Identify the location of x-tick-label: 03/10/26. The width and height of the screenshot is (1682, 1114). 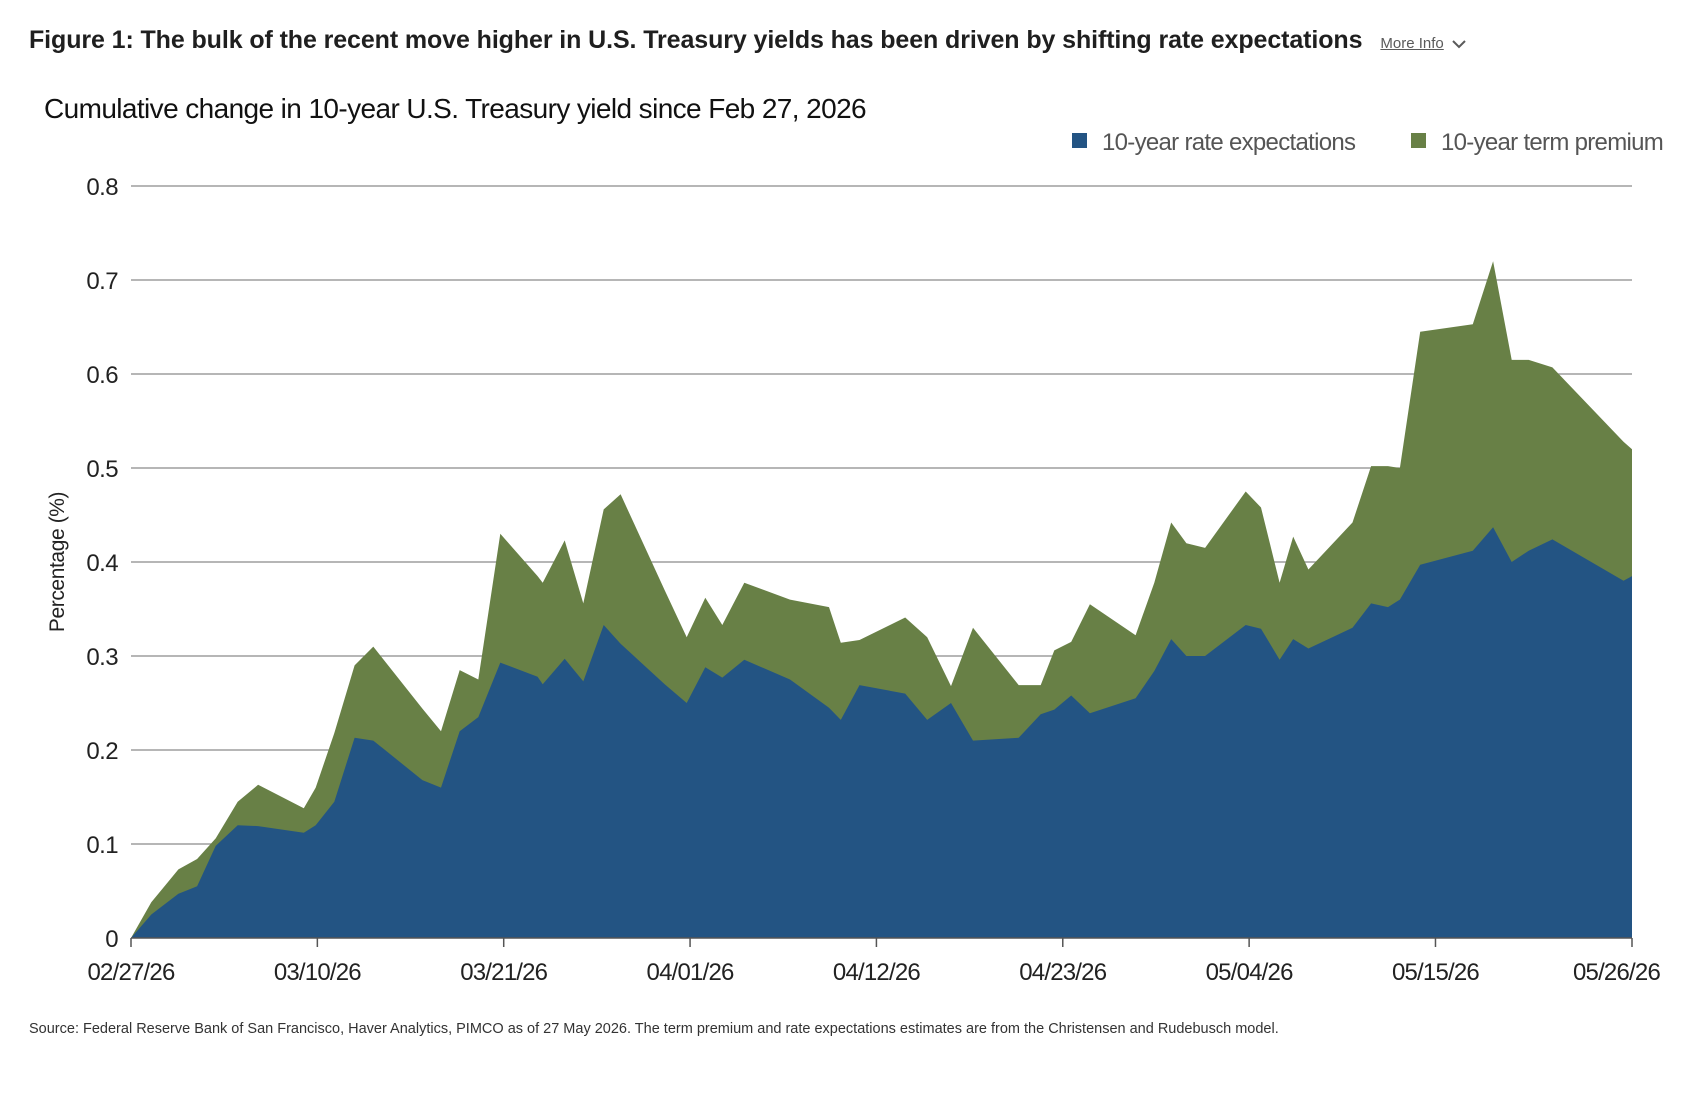
(317, 972).